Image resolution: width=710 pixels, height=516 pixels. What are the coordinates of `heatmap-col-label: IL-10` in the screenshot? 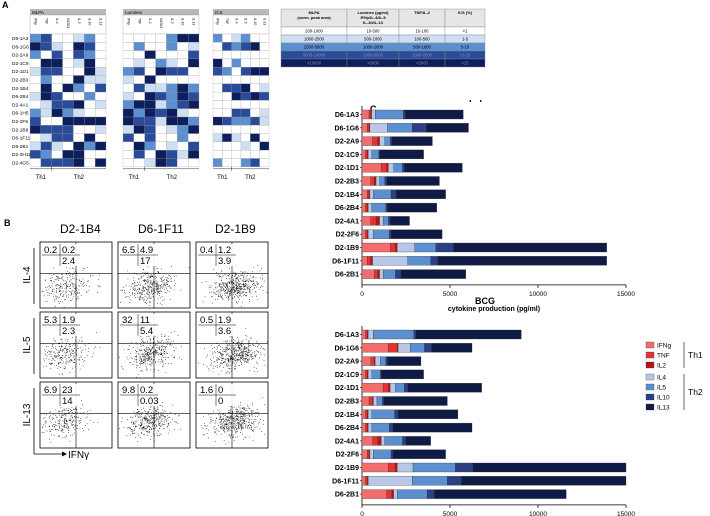 It's located at (183, 21).